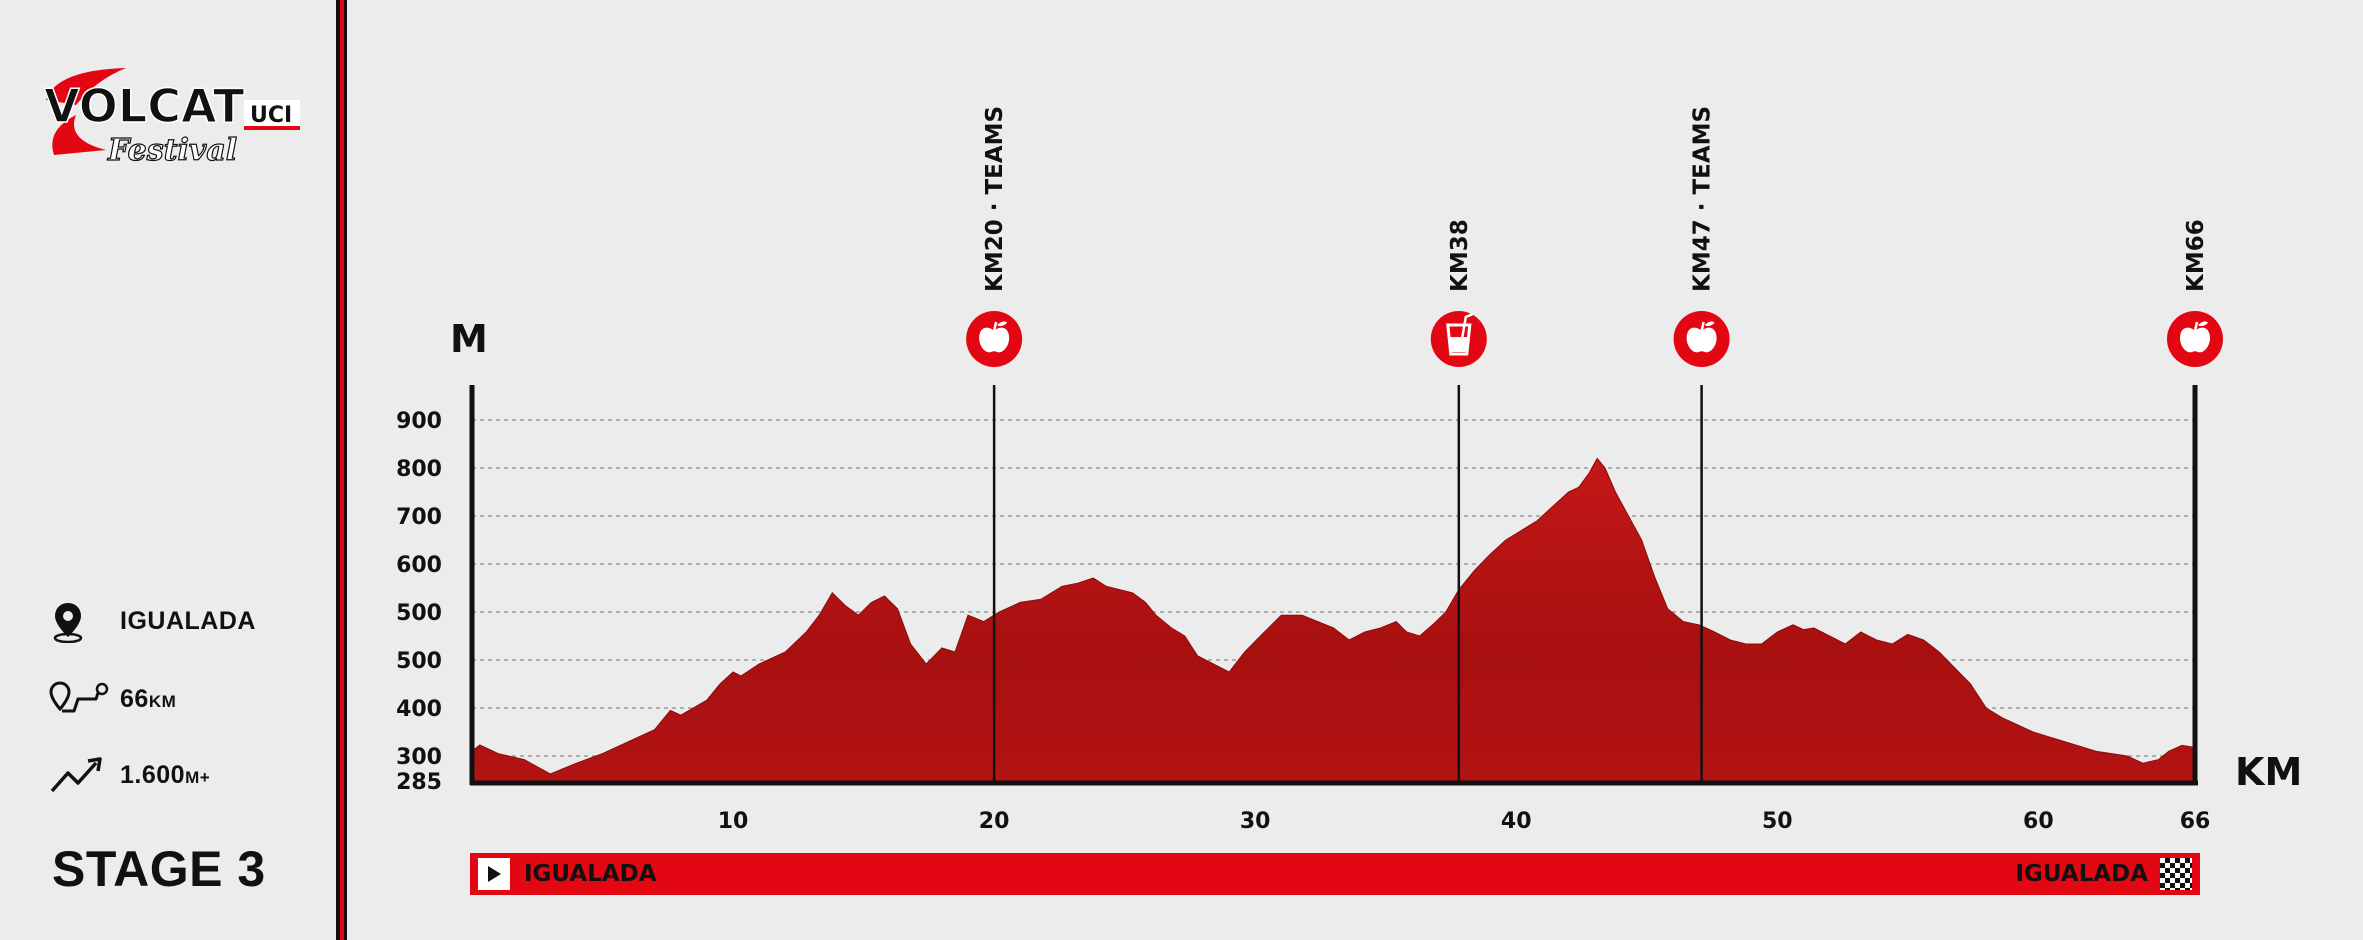  Describe the element at coordinates (733, 821) in the screenshot. I see `x-tick-label: 10` at that location.